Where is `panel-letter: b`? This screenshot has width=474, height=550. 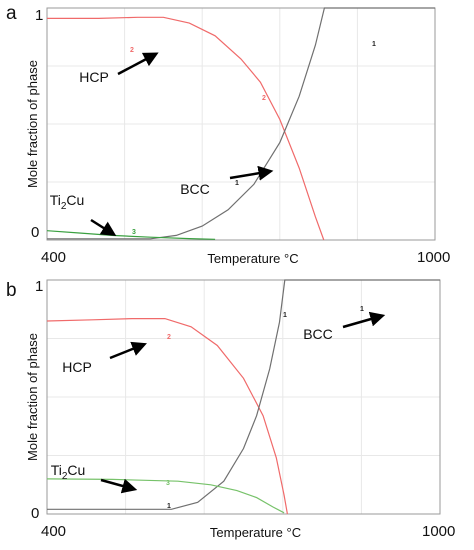 panel-letter: b is located at coordinates (11, 290).